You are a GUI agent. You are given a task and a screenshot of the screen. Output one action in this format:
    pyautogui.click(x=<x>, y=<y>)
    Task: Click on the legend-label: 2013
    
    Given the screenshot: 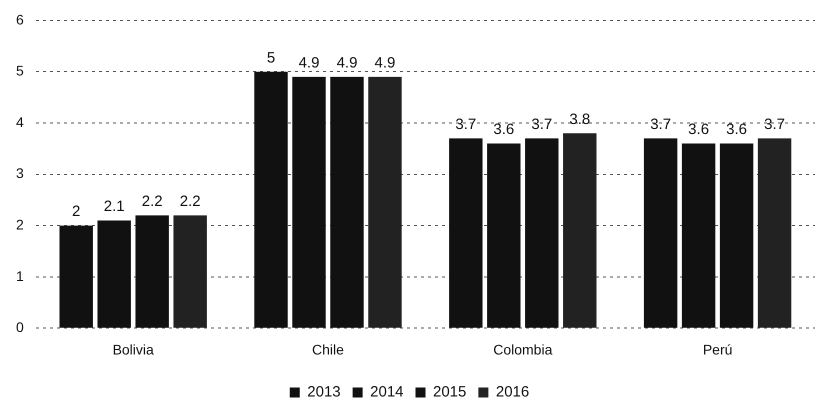 What is the action you would take?
    pyautogui.click(x=324, y=392)
    